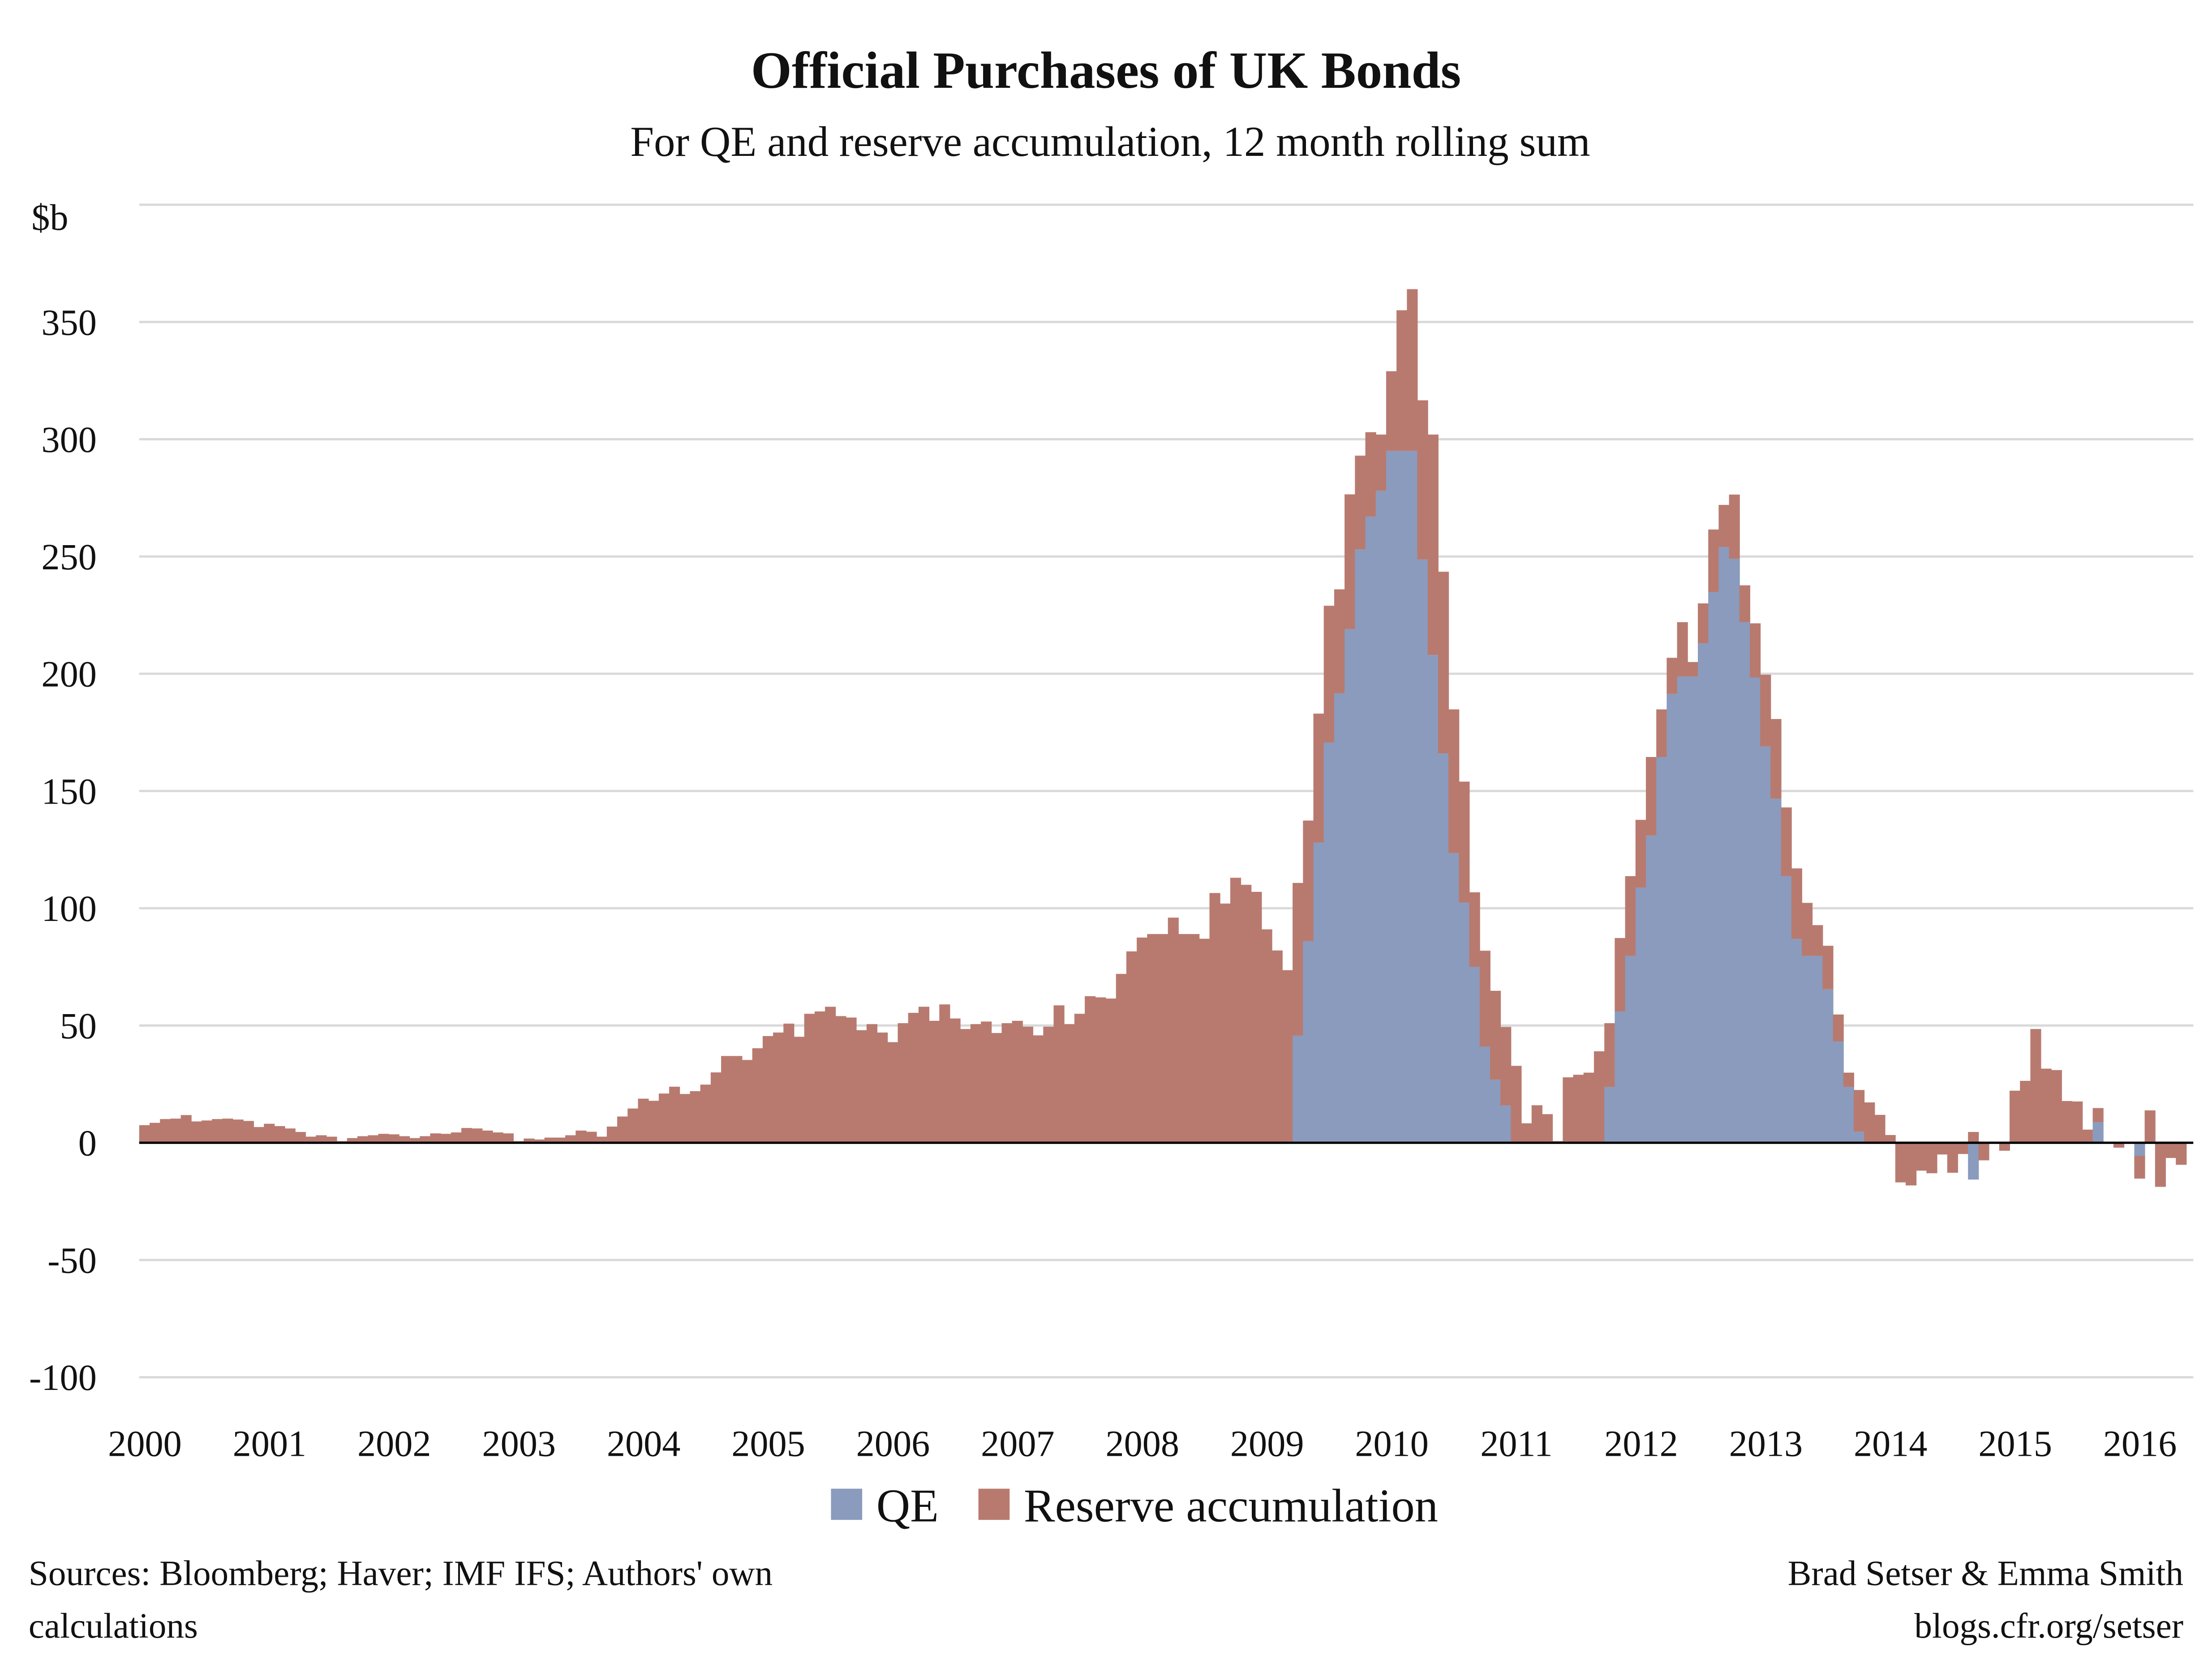 The image size is (2212, 1656). I want to click on x-tick-label: 2012, so click(1641, 1444).